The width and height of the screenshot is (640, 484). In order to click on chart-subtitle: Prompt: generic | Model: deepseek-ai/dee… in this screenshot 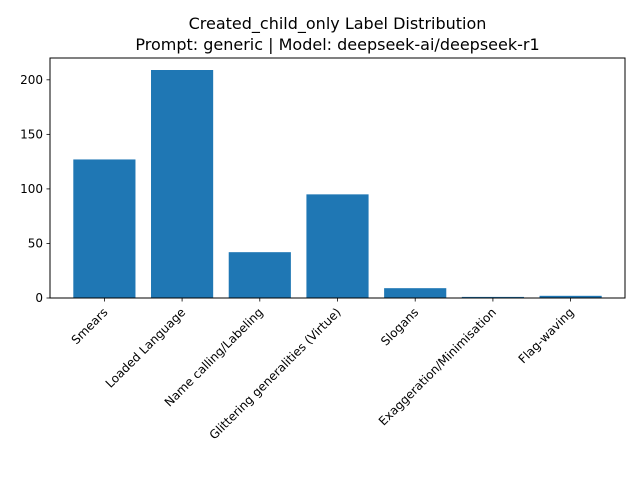, I will do `click(337, 44)`.